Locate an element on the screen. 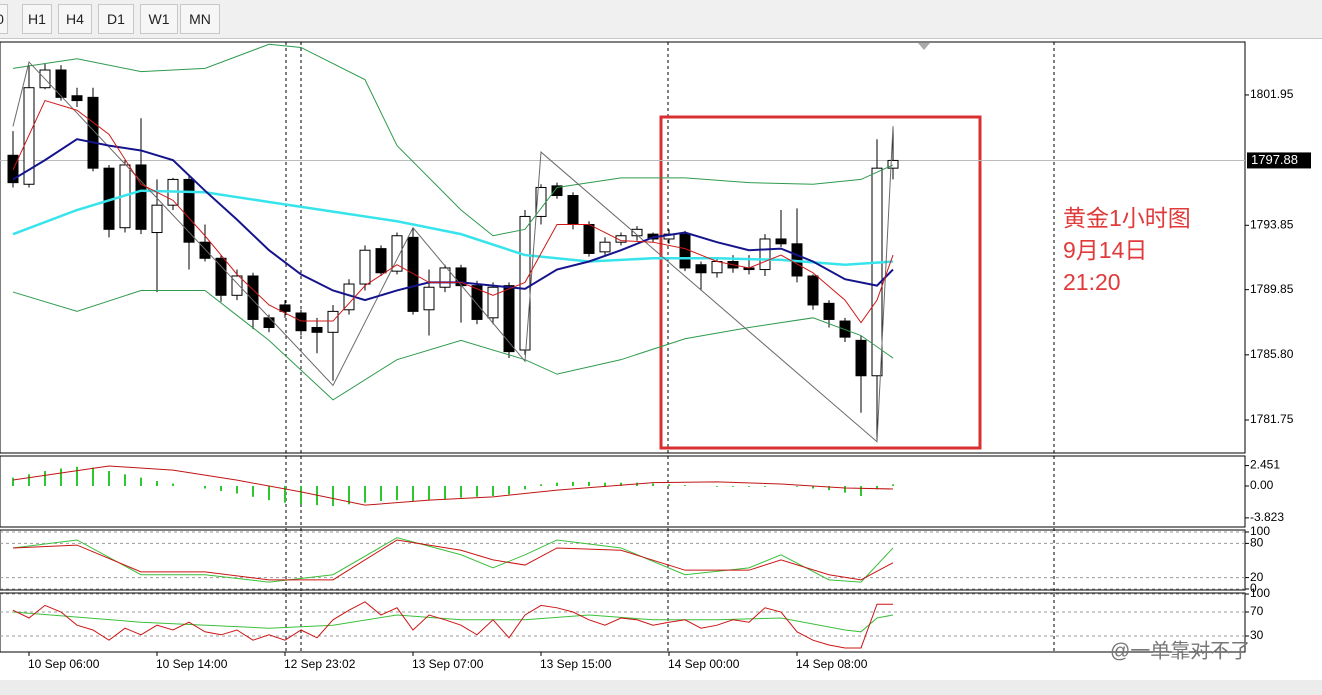  annotation: 9月14日 is located at coordinates (1105, 250).